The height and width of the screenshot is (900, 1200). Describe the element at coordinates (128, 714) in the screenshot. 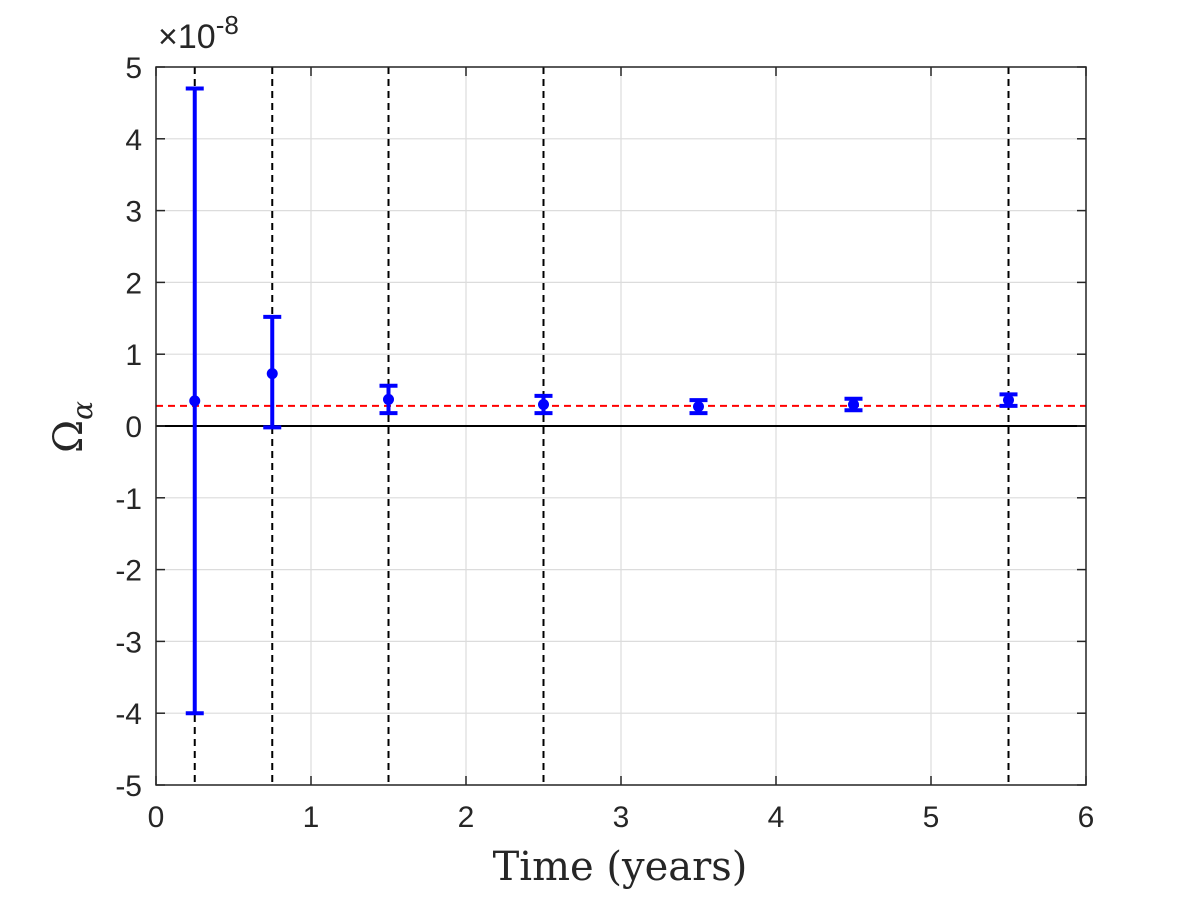

I see `y-tick-label: -4` at that location.